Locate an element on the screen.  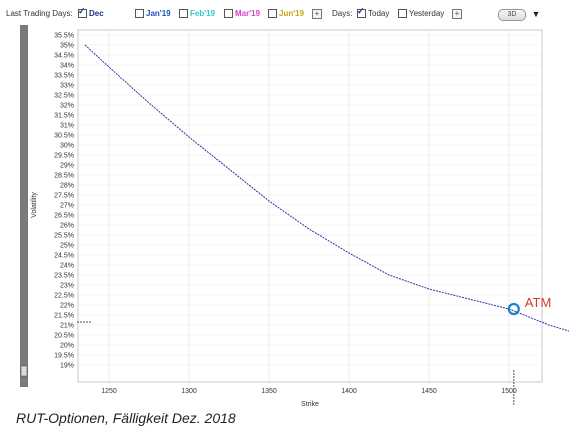
y-tick-label: 35% is located at coordinates (67, 46).